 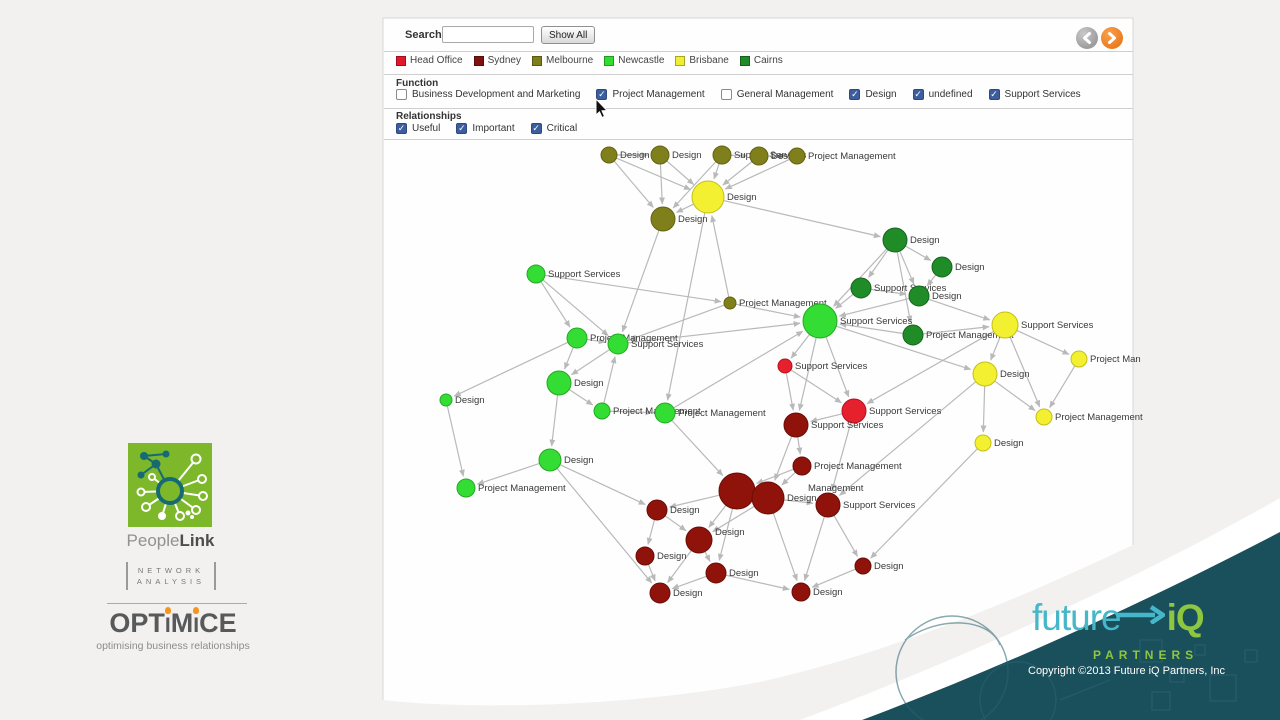 What do you see at coordinates (577, 338) in the screenshot?
I see `graph-node-n2` at bounding box center [577, 338].